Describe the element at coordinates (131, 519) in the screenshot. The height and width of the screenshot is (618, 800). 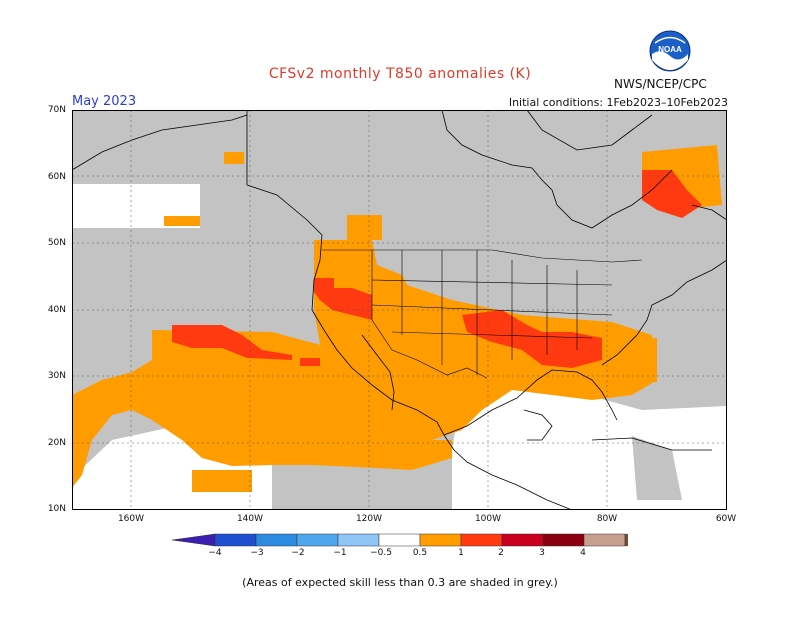
I see `lon-label: 160W` at that location.